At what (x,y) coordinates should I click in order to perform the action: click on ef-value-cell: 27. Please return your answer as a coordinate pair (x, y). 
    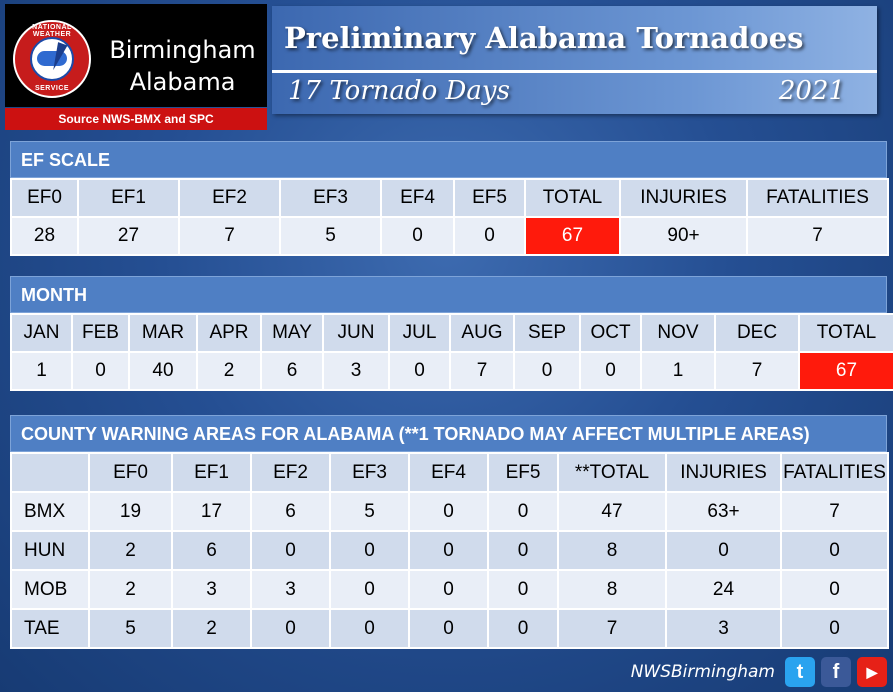
    Looking at the image, I should click on (128, 236).